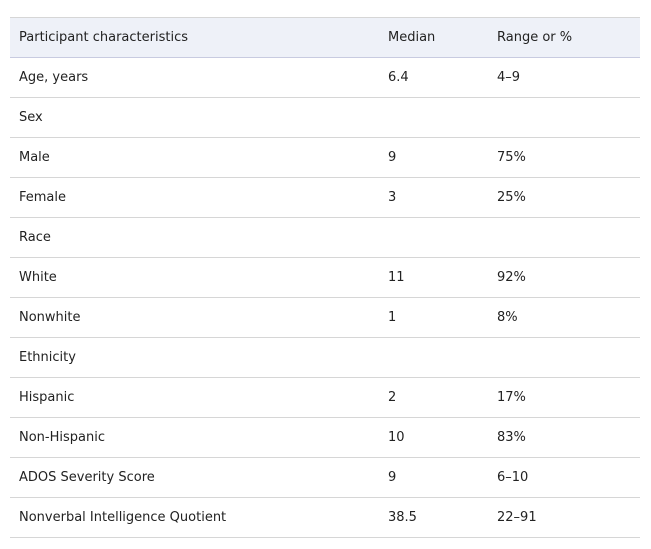  I want to click on table-row: Male 9 75%, so click(325, 157).